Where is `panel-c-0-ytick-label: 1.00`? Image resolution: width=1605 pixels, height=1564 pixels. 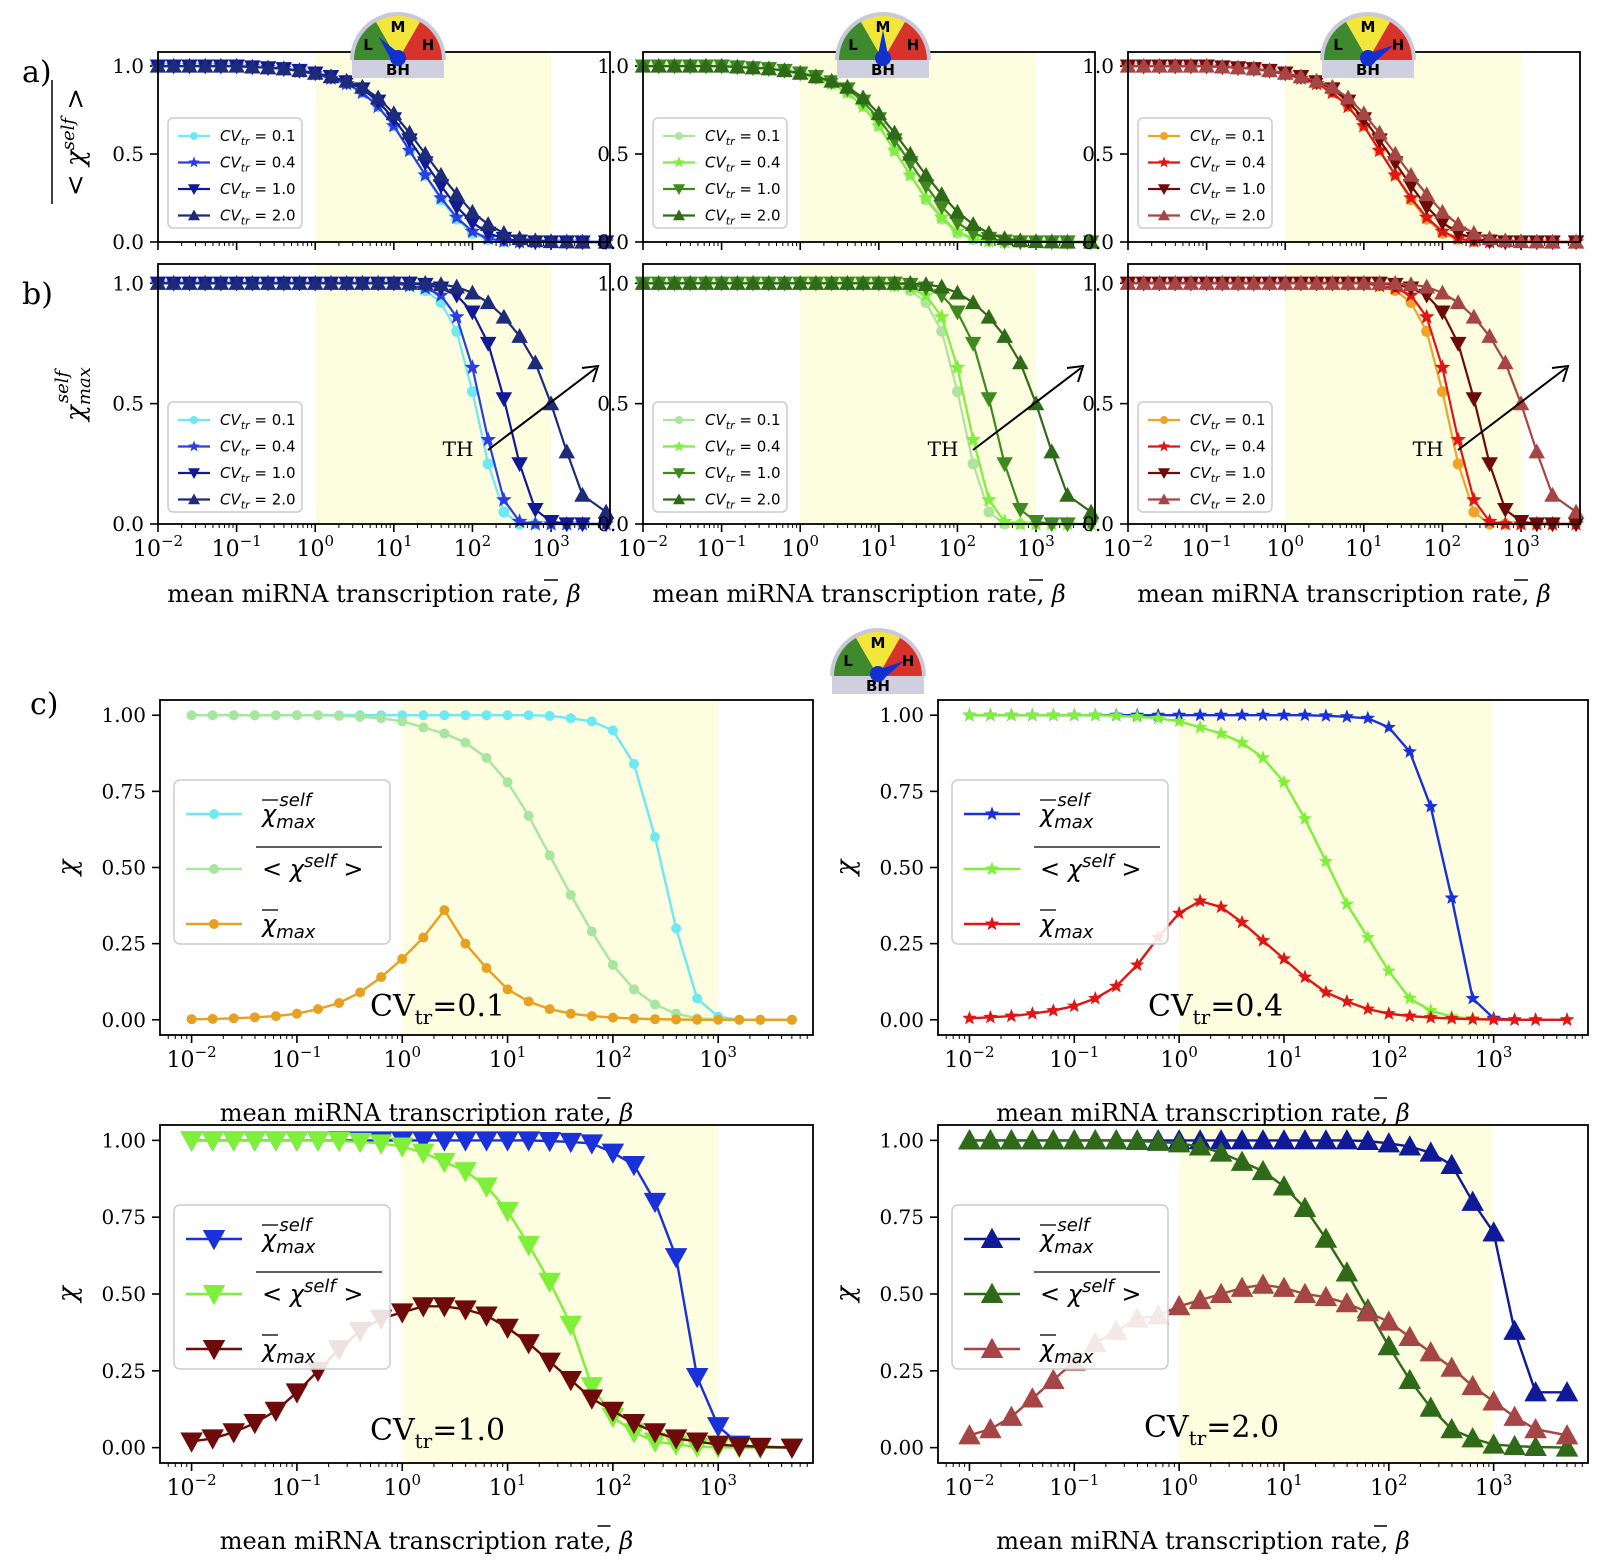 panel-c-0-ytick-label: 1.00 is located at coordinates (123, 715).